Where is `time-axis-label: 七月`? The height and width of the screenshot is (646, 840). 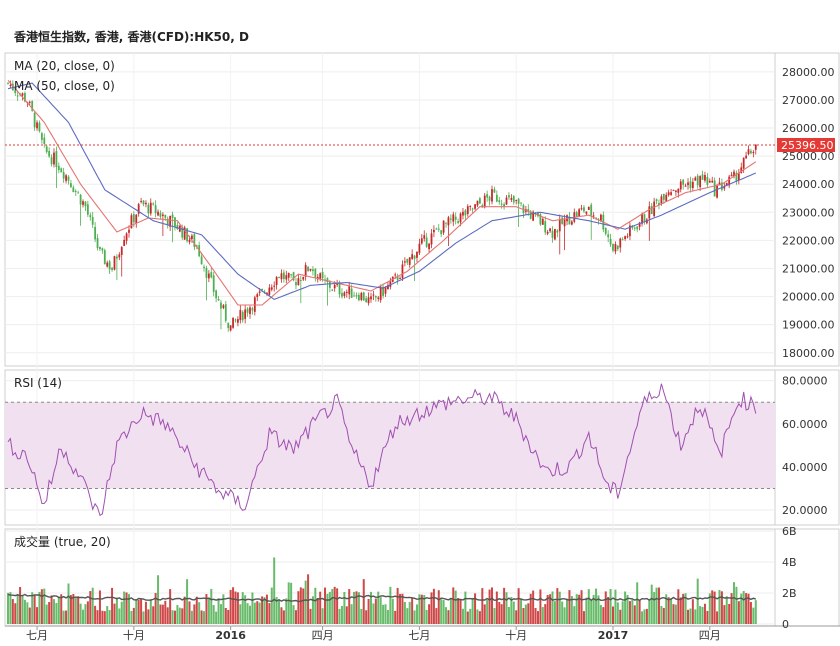 time-axis-label: 七月 is located at coordinates (37, 635).